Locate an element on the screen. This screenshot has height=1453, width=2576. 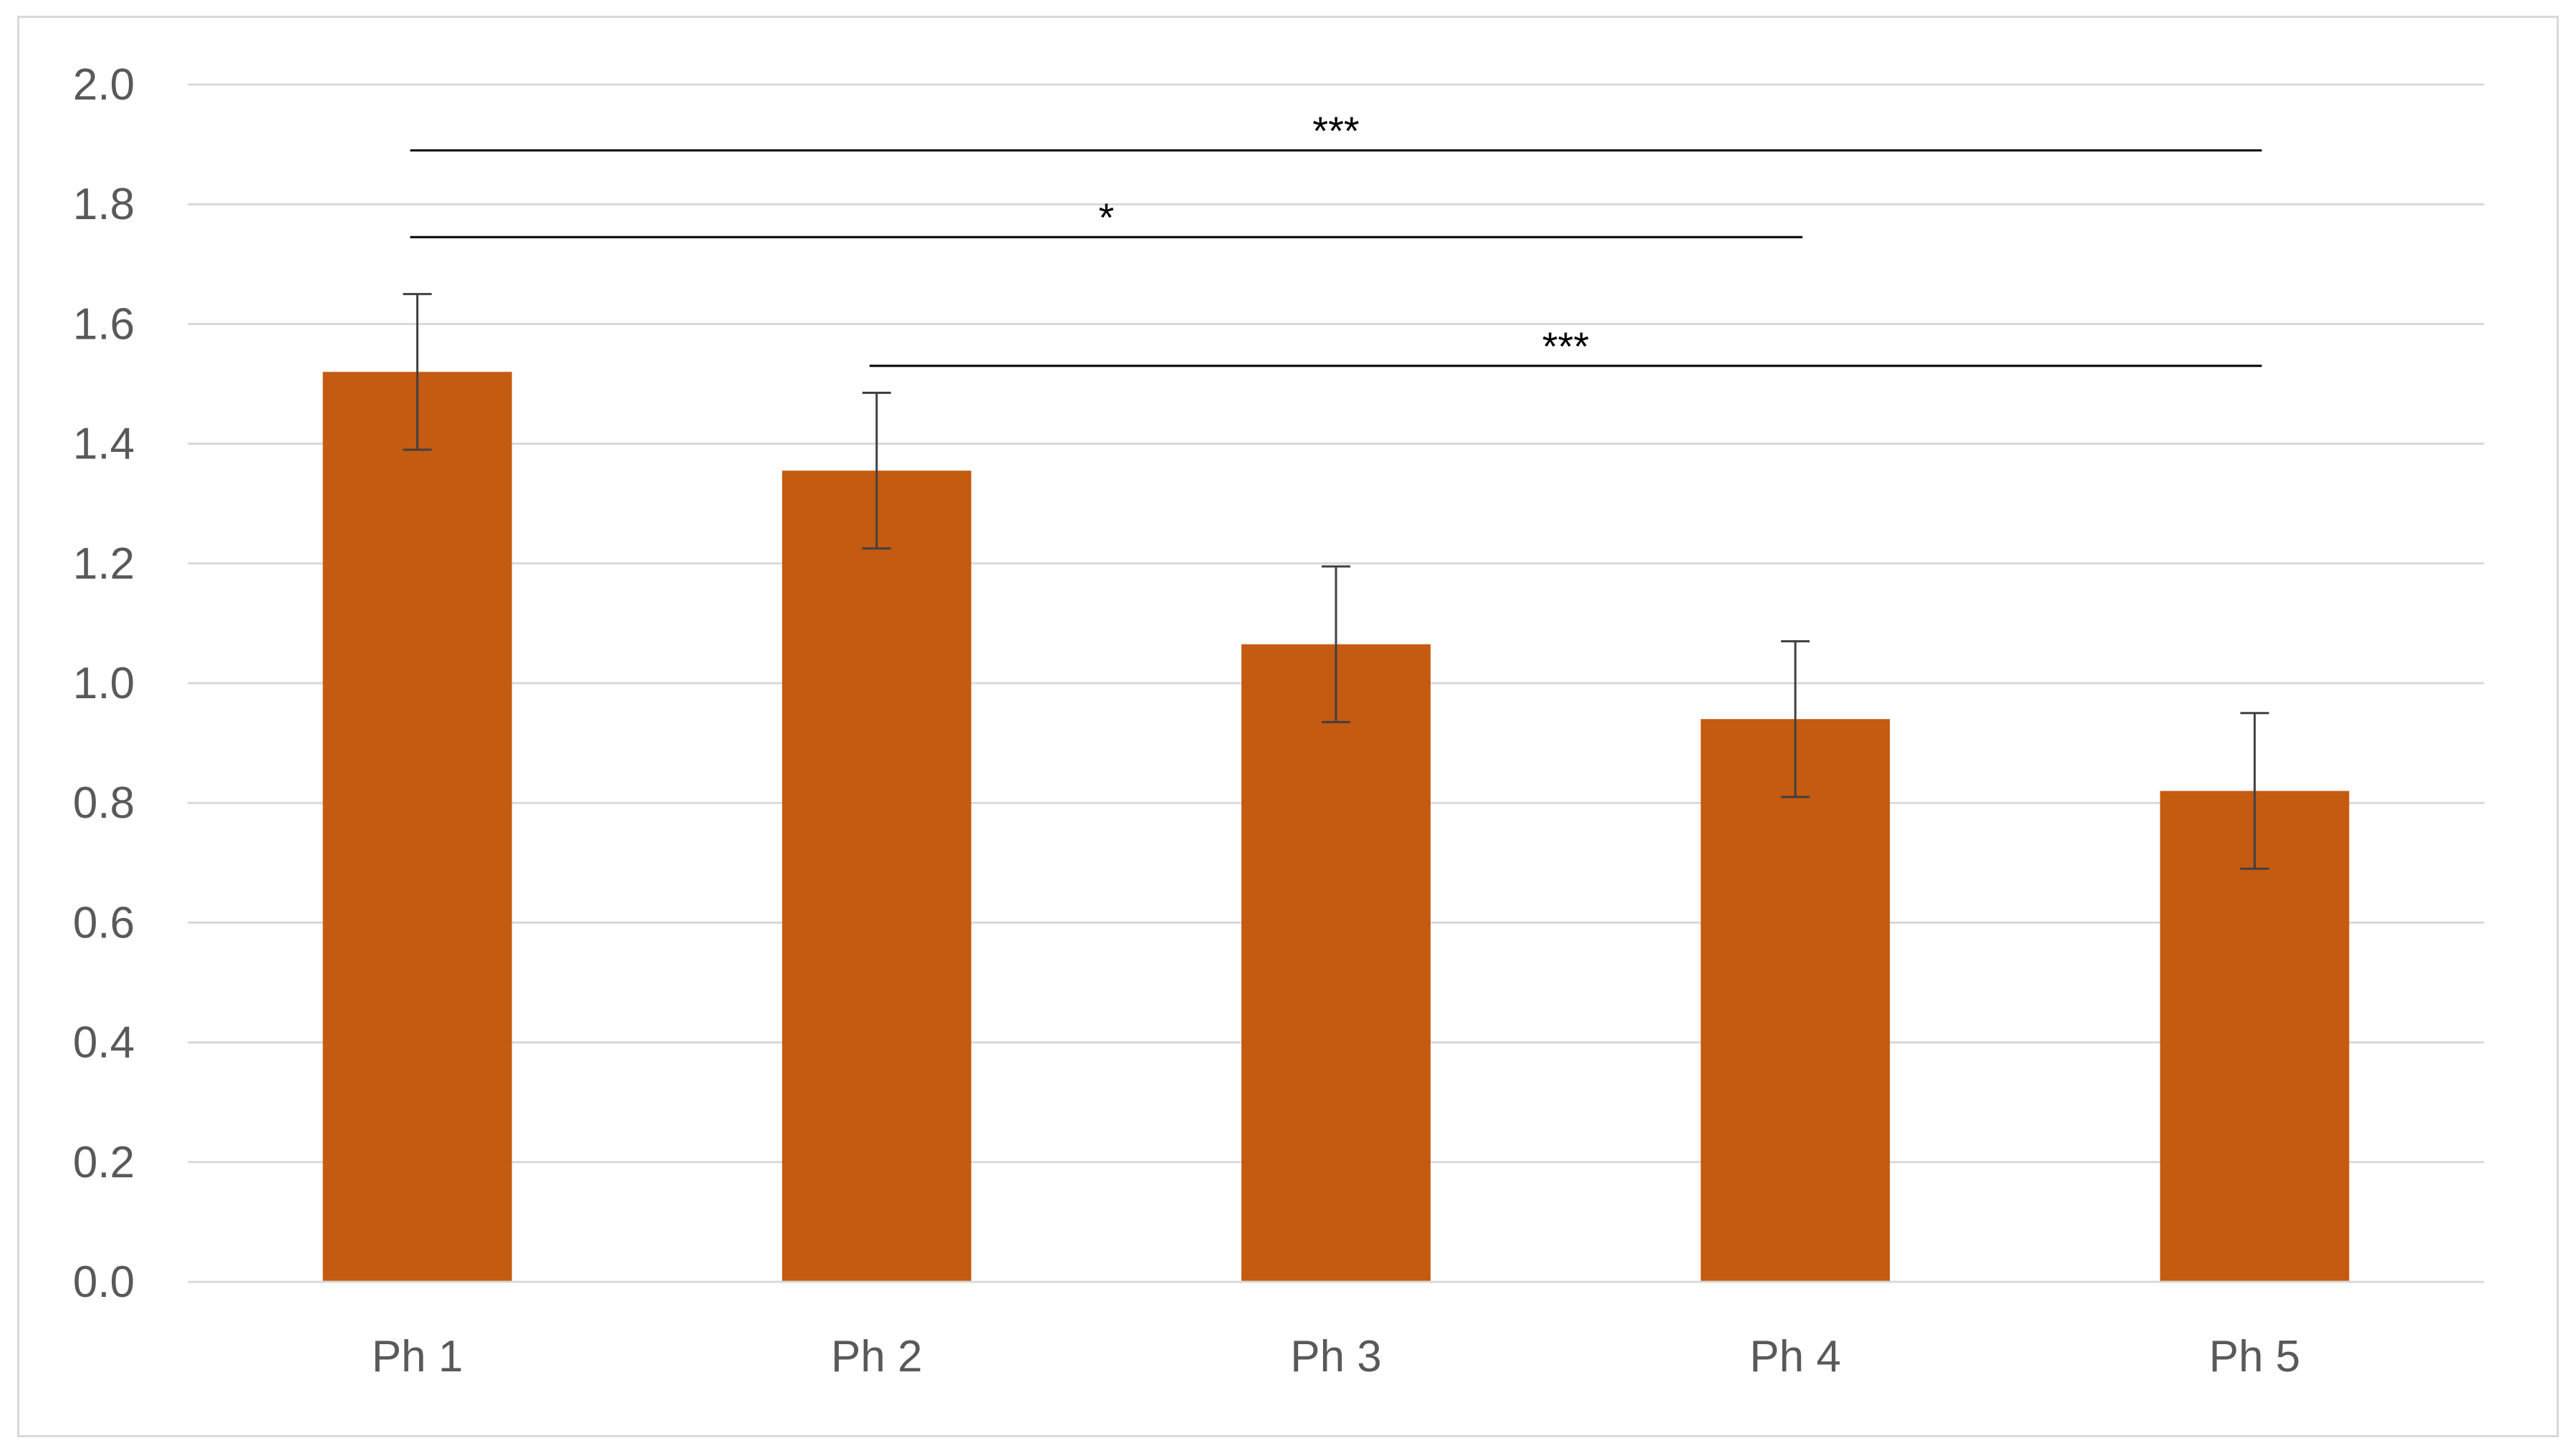
x-tick-label: Ph 2 is located at coordinates (877, 1356).